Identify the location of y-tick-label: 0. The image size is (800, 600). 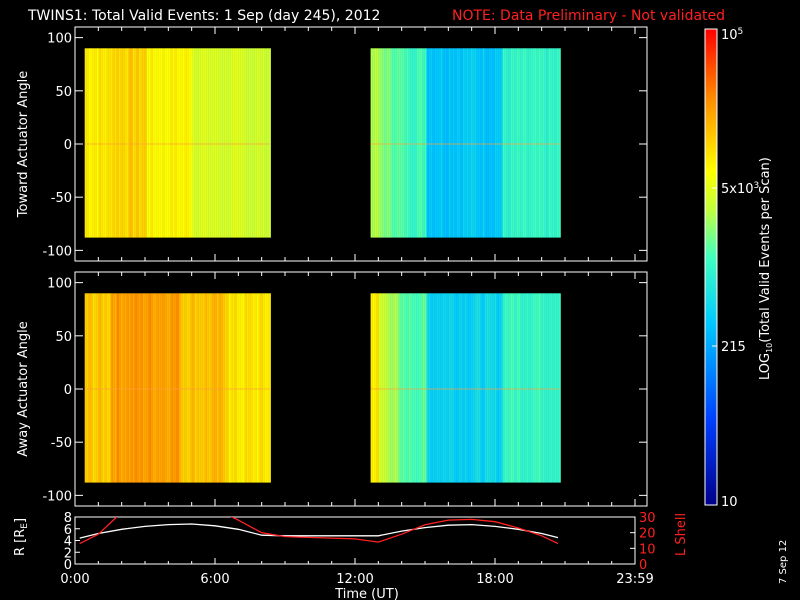
(68, 390).